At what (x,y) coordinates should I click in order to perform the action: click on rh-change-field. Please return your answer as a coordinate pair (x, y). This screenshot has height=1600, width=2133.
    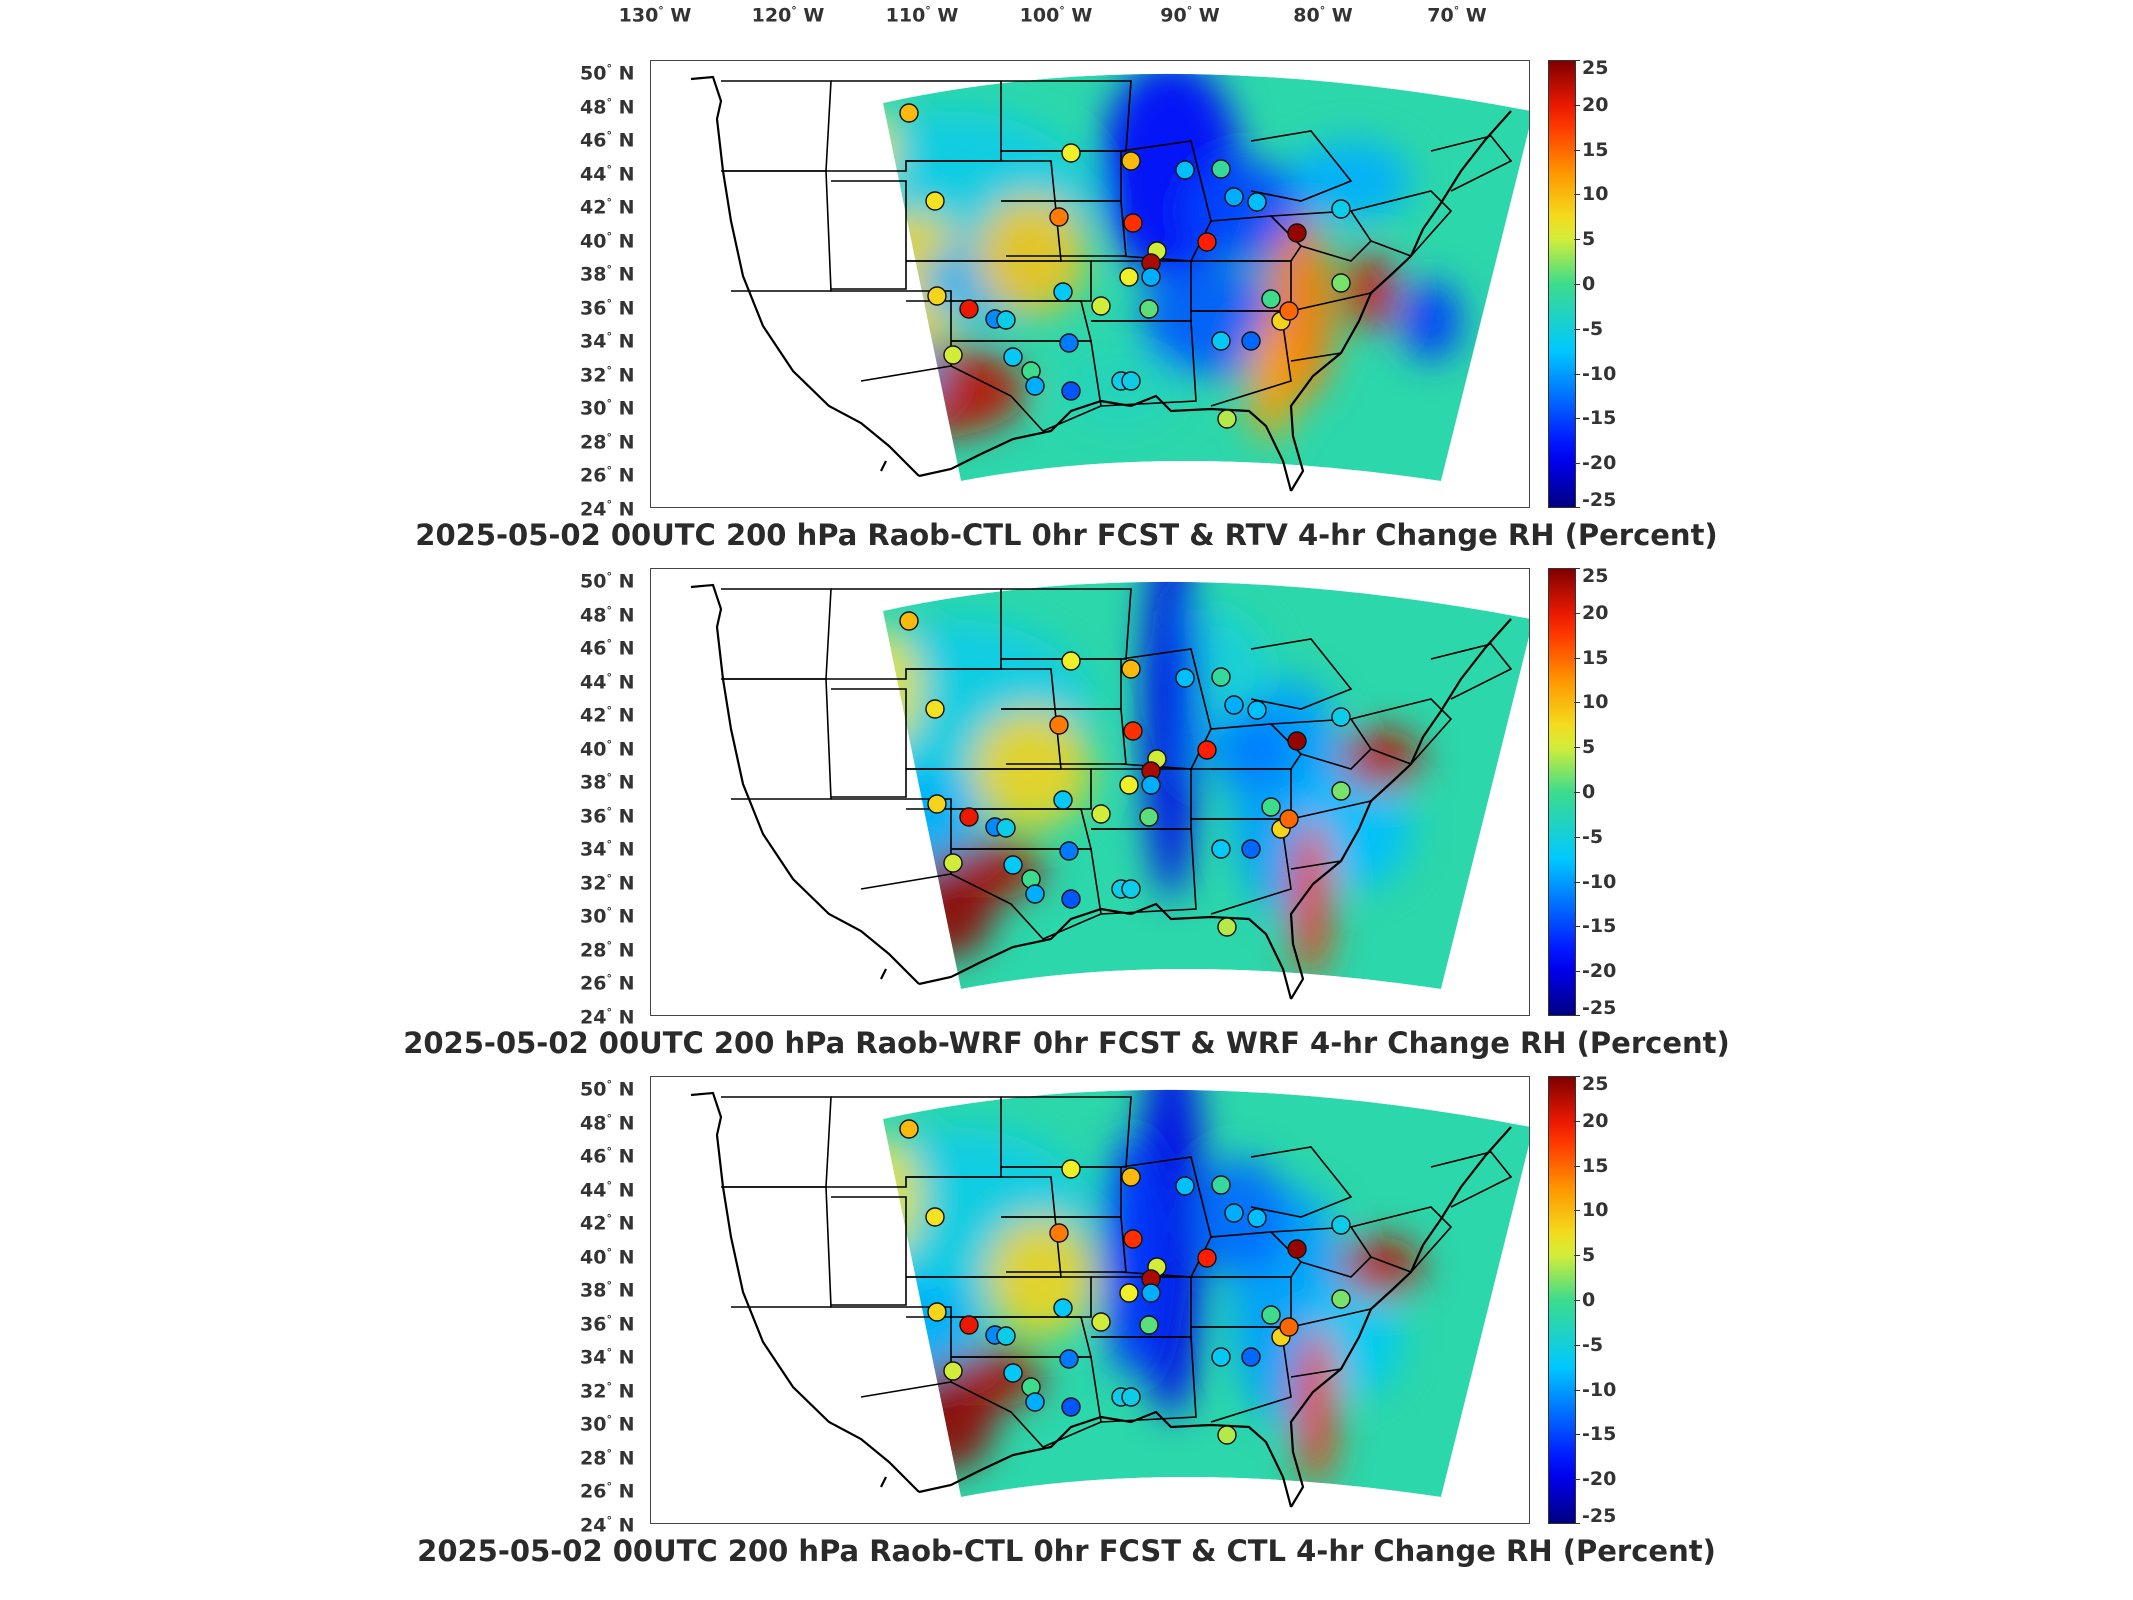
    Looking at the image, I should click on (1206, 785).